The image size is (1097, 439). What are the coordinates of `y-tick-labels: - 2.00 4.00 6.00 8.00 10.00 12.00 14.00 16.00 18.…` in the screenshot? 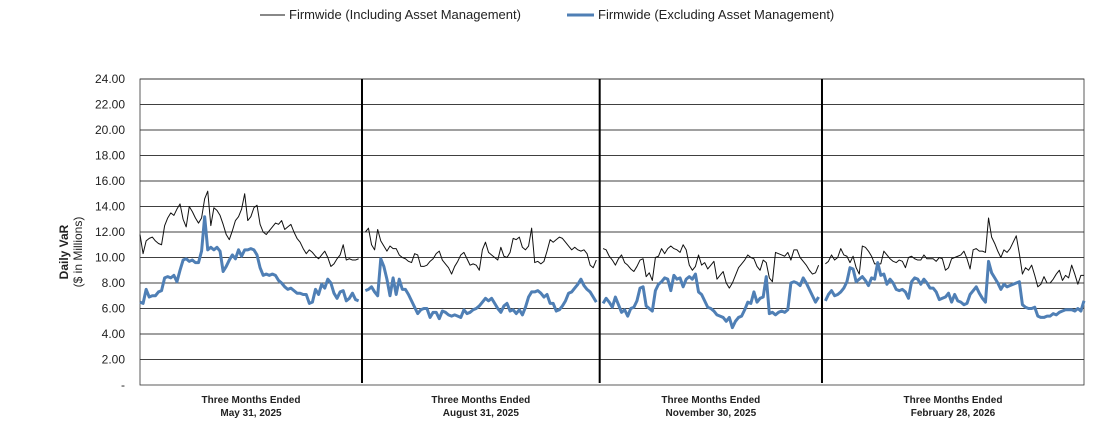 It's located at (110, 232).